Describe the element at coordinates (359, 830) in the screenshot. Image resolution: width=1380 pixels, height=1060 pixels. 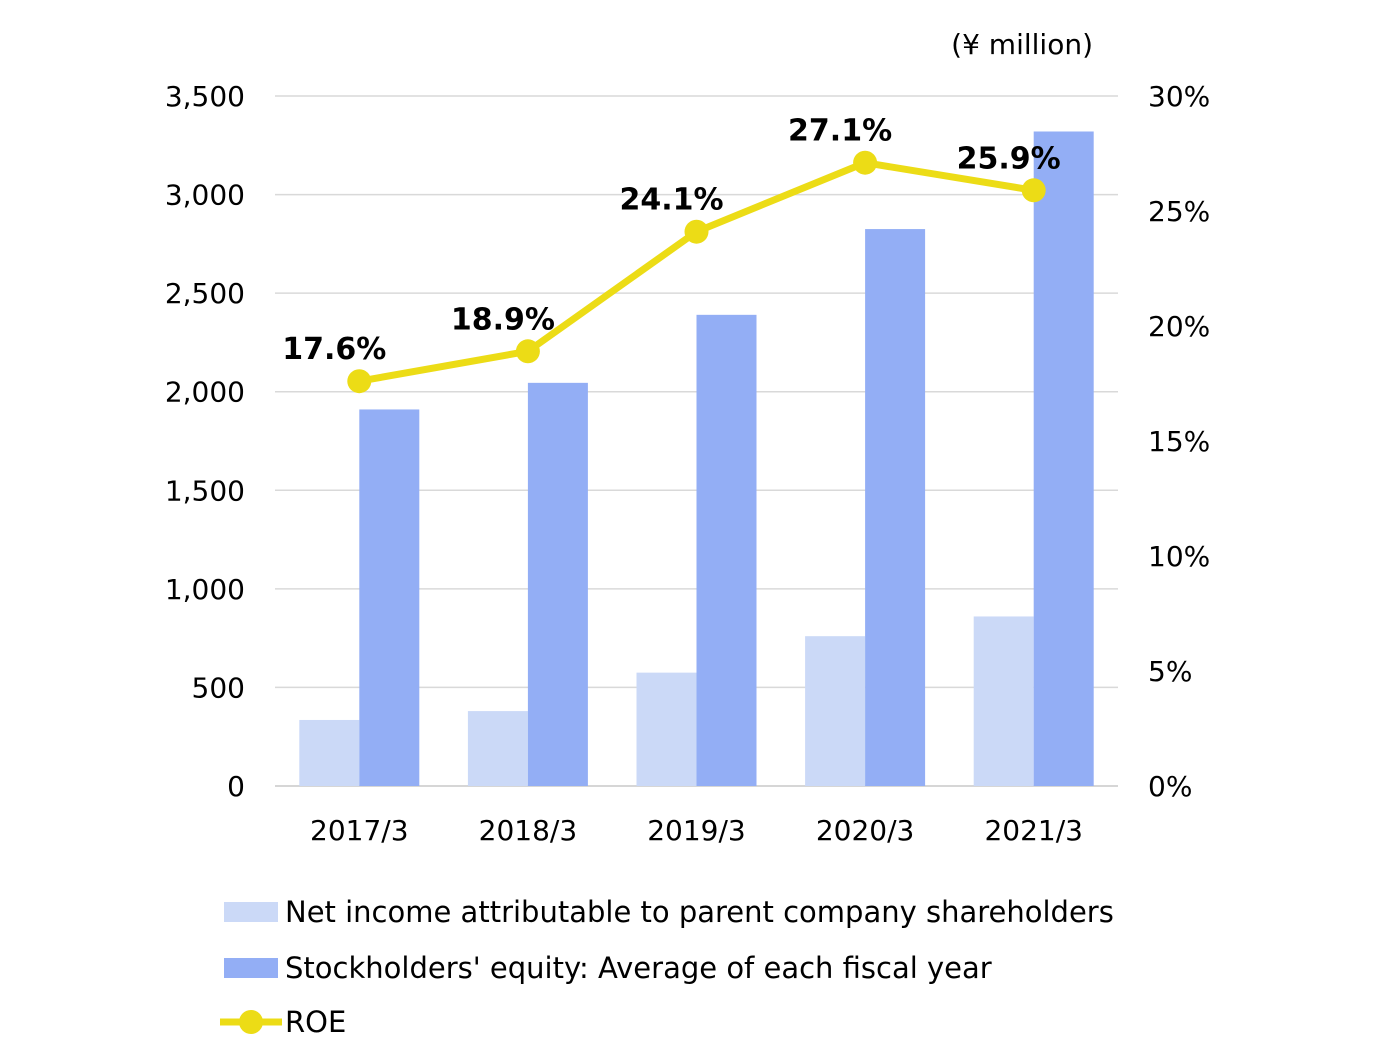
I see `x-tick-label: 2017/3` at that location.